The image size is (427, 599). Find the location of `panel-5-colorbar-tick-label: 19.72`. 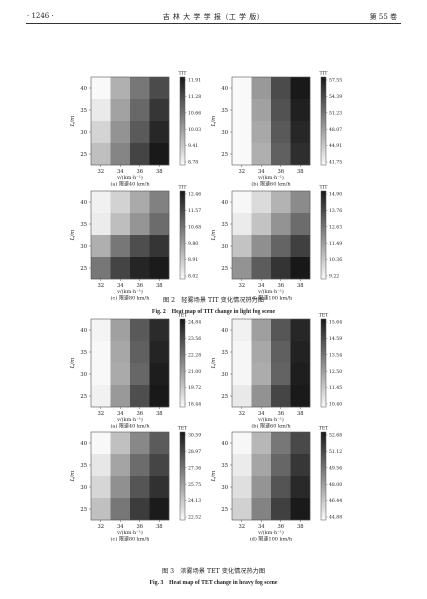

panel-5-colorbar-tick-label: 19.72 is located at coordinates (194, 388).